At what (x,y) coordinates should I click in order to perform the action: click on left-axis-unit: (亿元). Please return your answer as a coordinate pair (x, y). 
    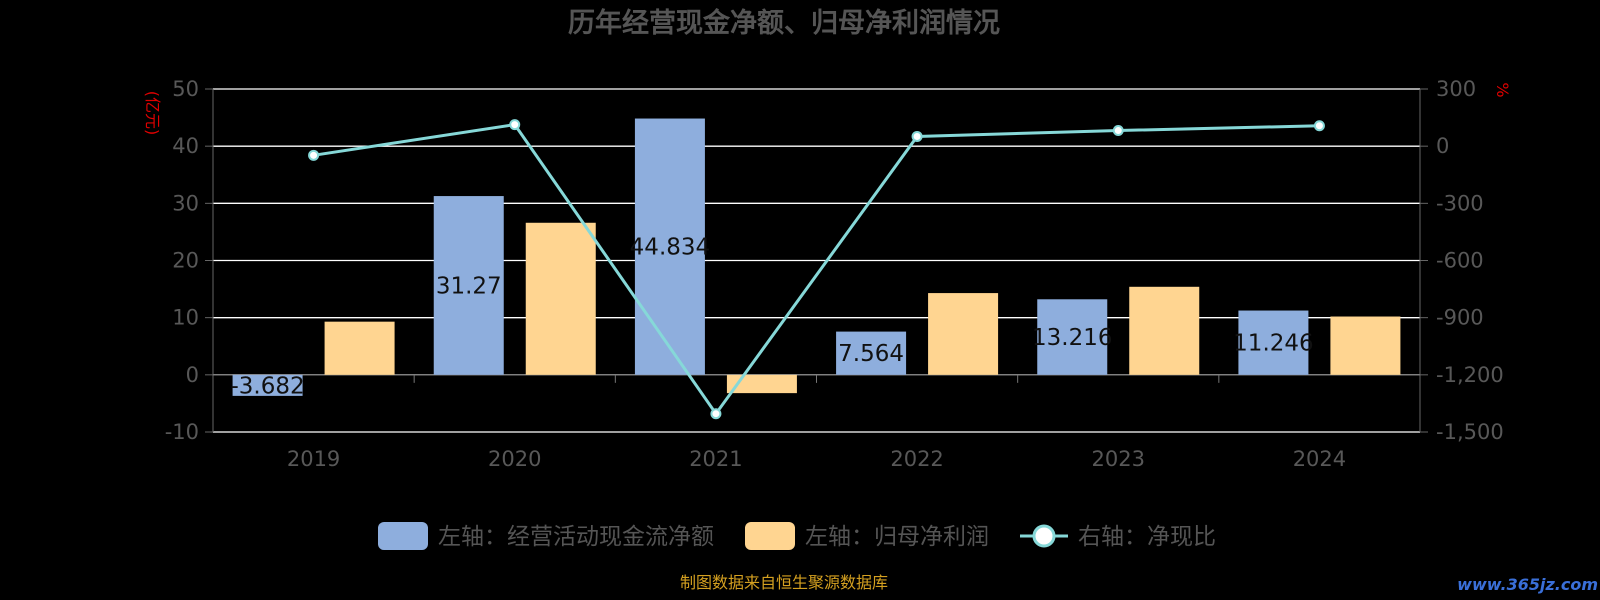
    Looking at the image, I should click on (152, 113).